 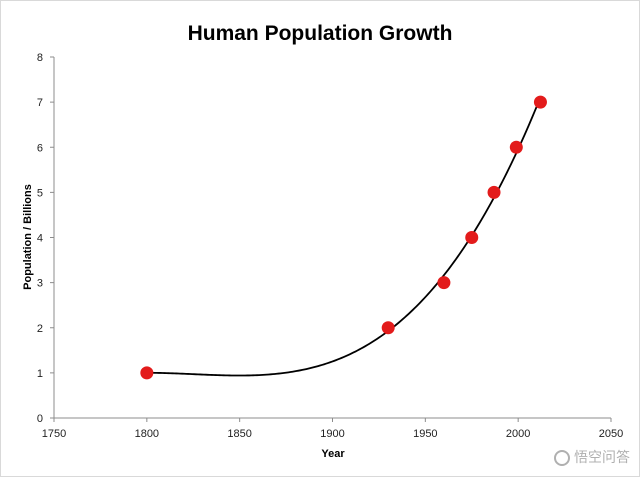 I want to click on watermark-text: 悟空问答, so click(x=602, y=457).